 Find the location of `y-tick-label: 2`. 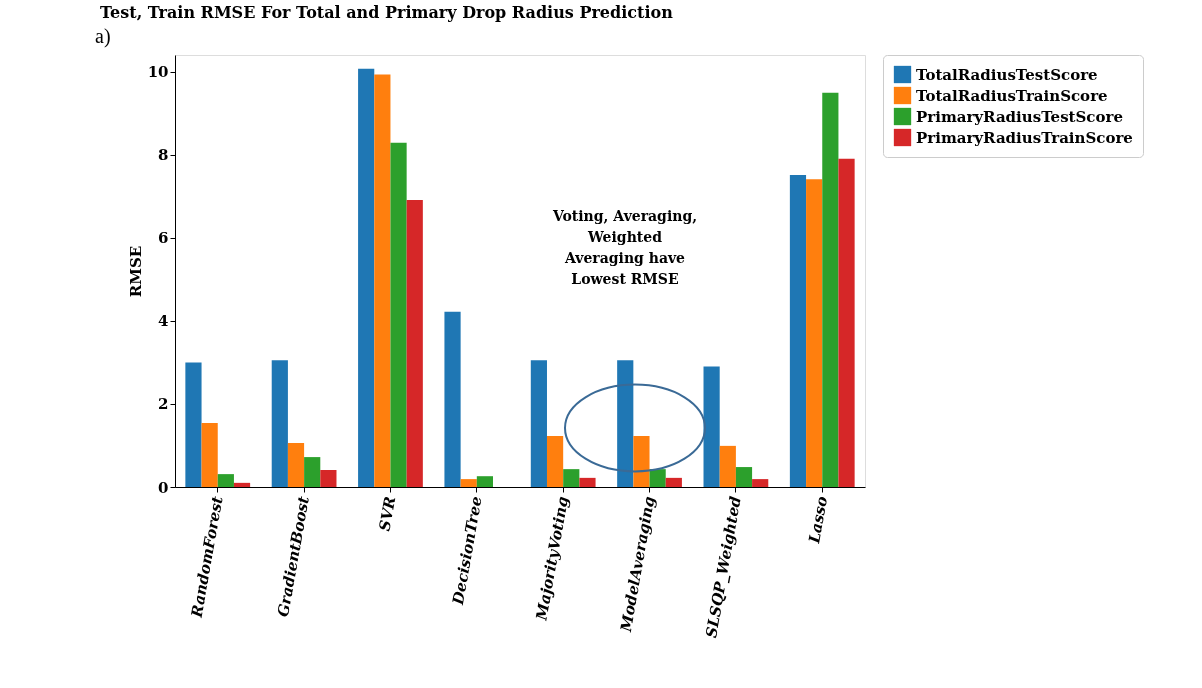

y-tick-label: 2 is located at coordinates (163, 404).